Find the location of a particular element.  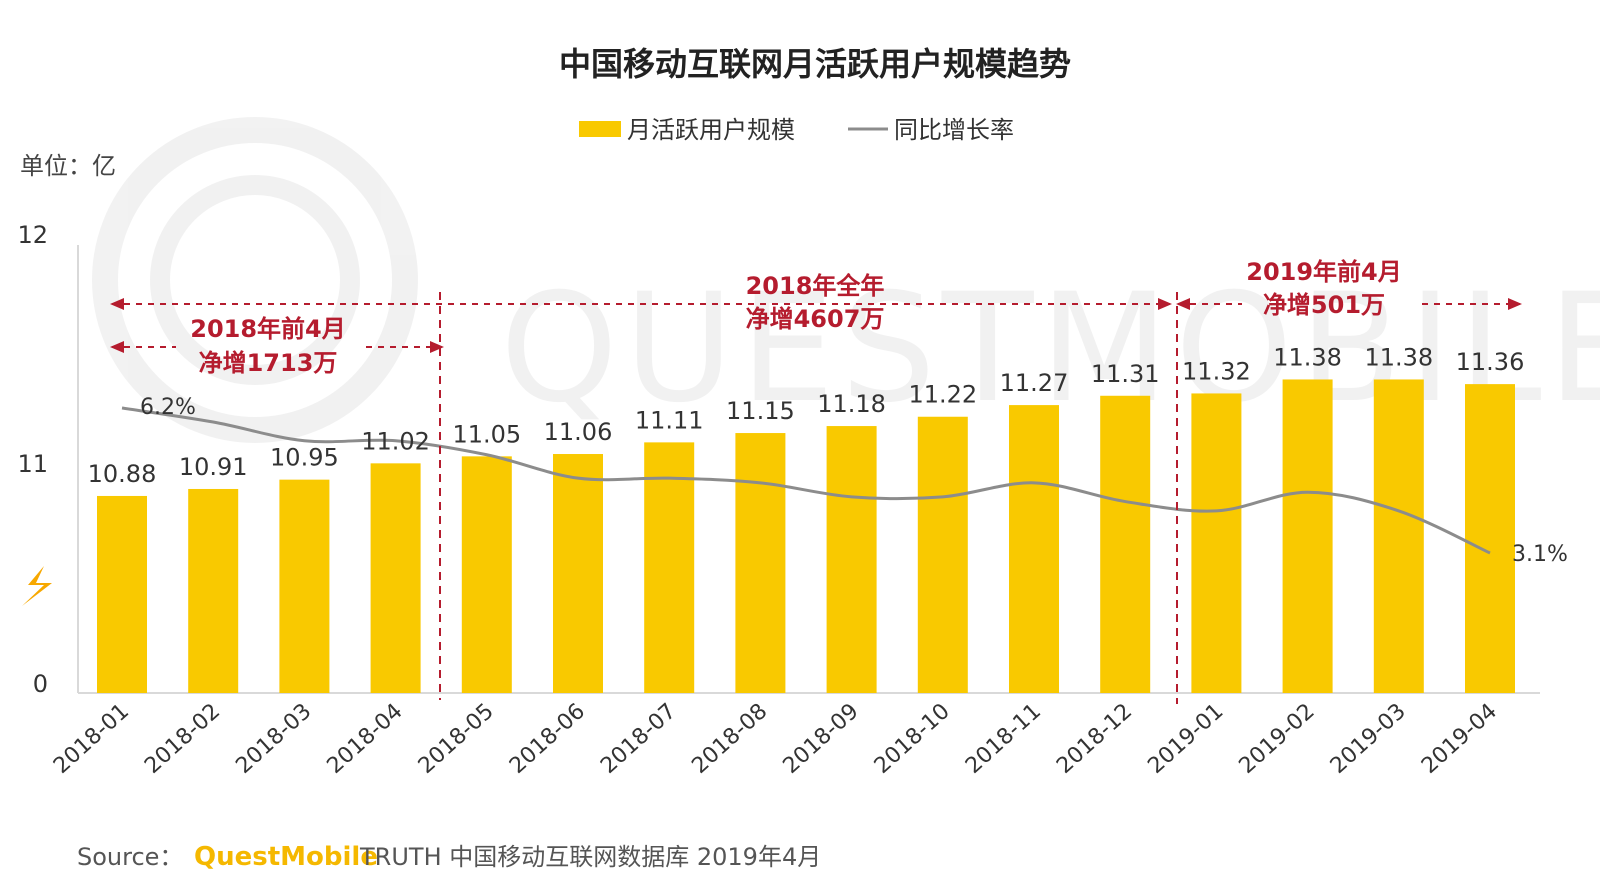

rate-line-layer is located at coordinates (806, 480).